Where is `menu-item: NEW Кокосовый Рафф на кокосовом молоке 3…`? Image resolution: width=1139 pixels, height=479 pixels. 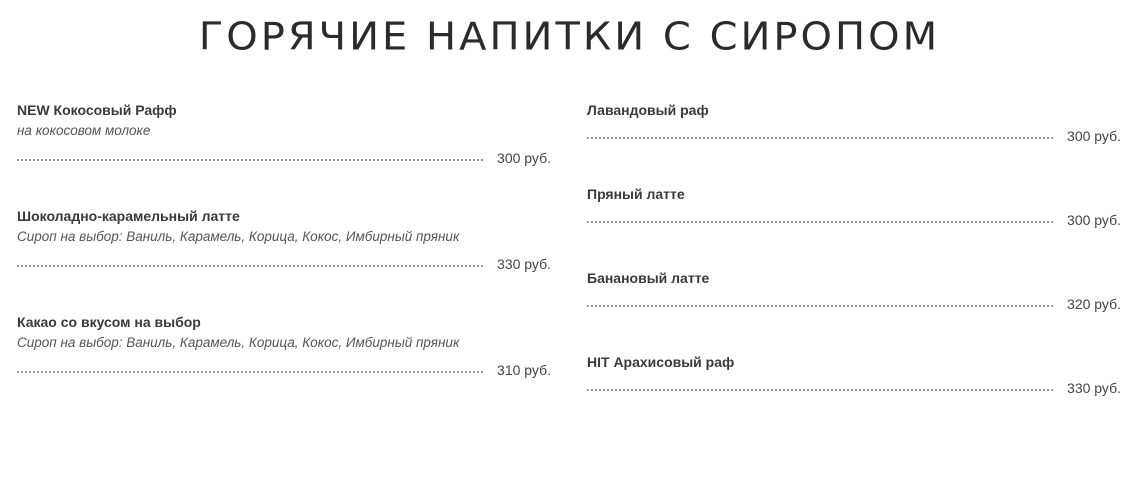 menu-item: NEW Кокосовый Рафф на кокосовом молоке 3… is located at coordinates (284, 153).